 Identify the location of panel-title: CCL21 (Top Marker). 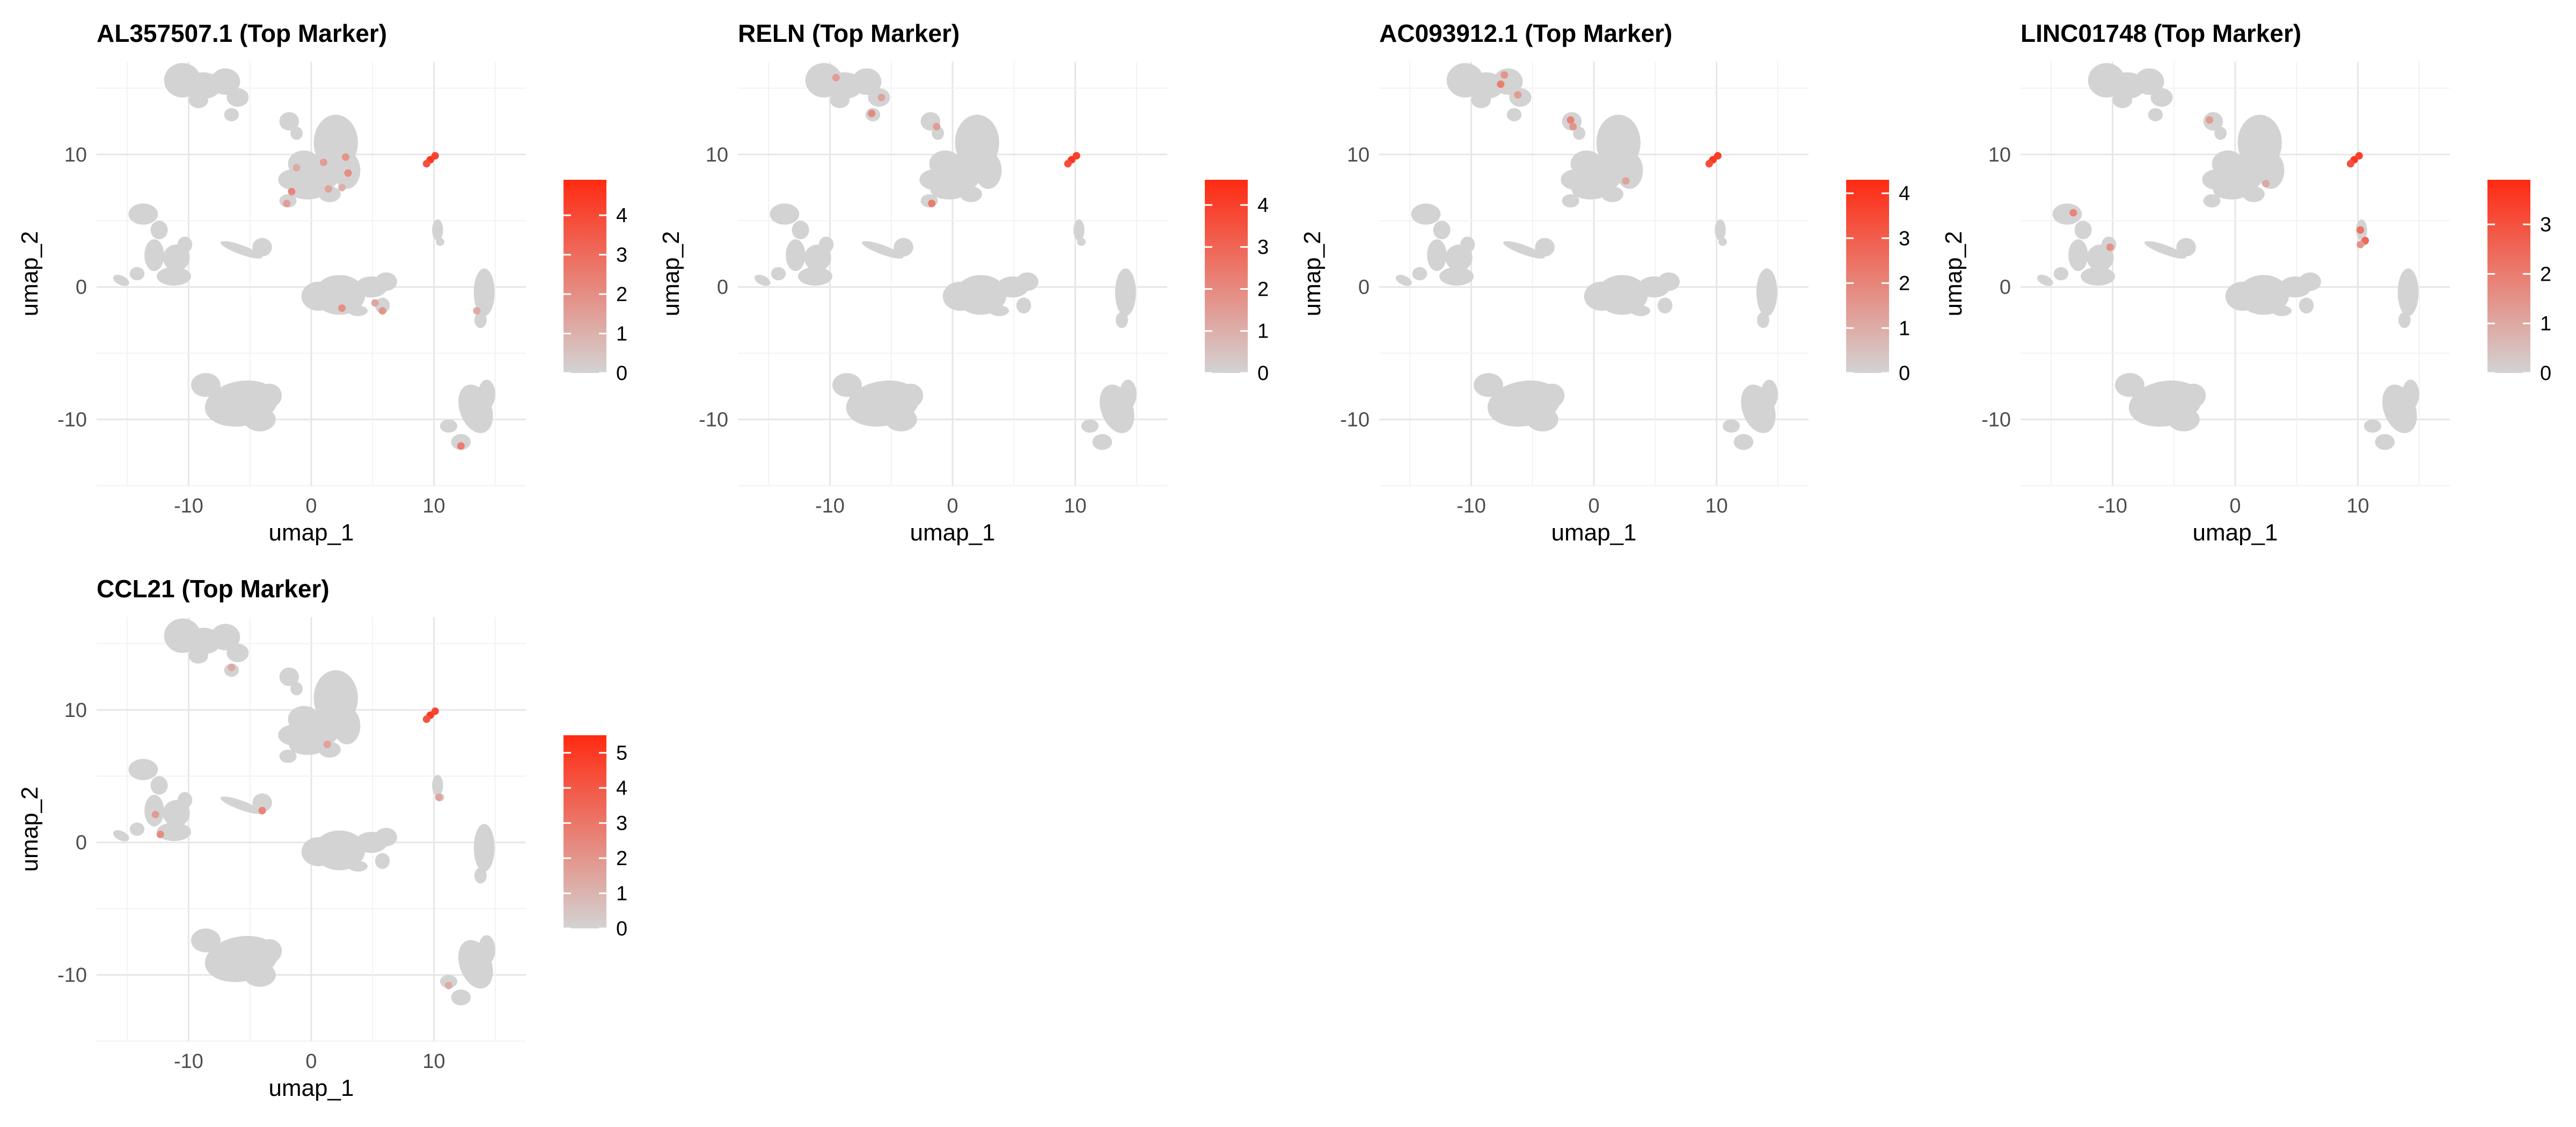
(213, 589).